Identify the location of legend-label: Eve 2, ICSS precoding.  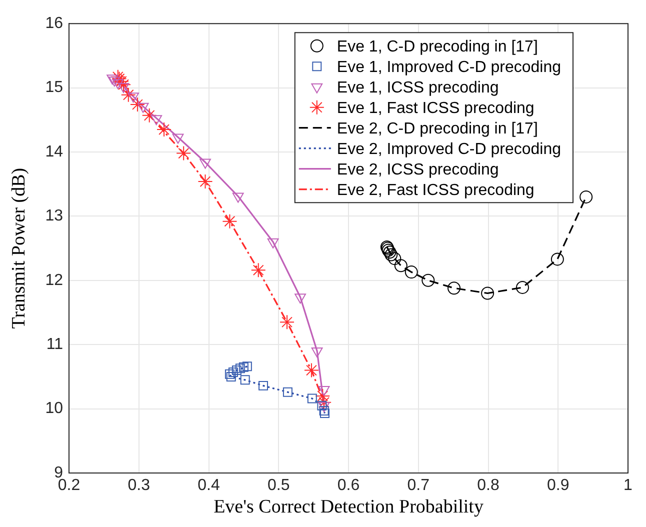
(417, 169).